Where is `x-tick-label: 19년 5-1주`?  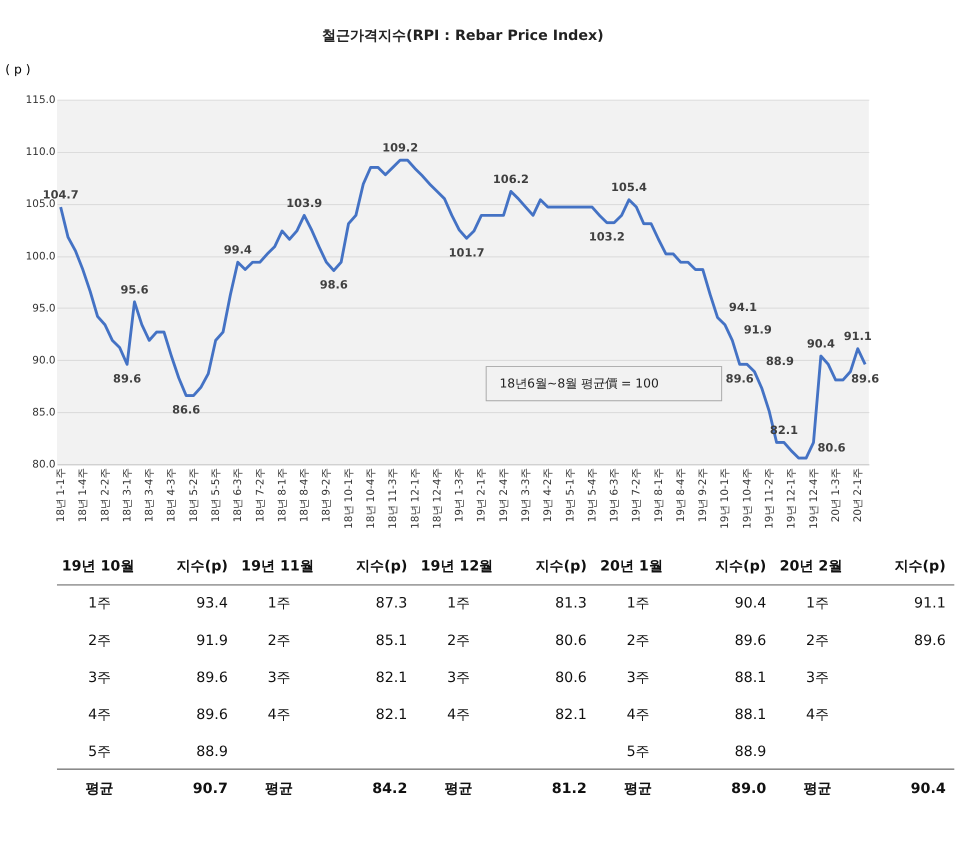
x-tick-label: 19년 5-1주 is located at coordinates (570, 495).